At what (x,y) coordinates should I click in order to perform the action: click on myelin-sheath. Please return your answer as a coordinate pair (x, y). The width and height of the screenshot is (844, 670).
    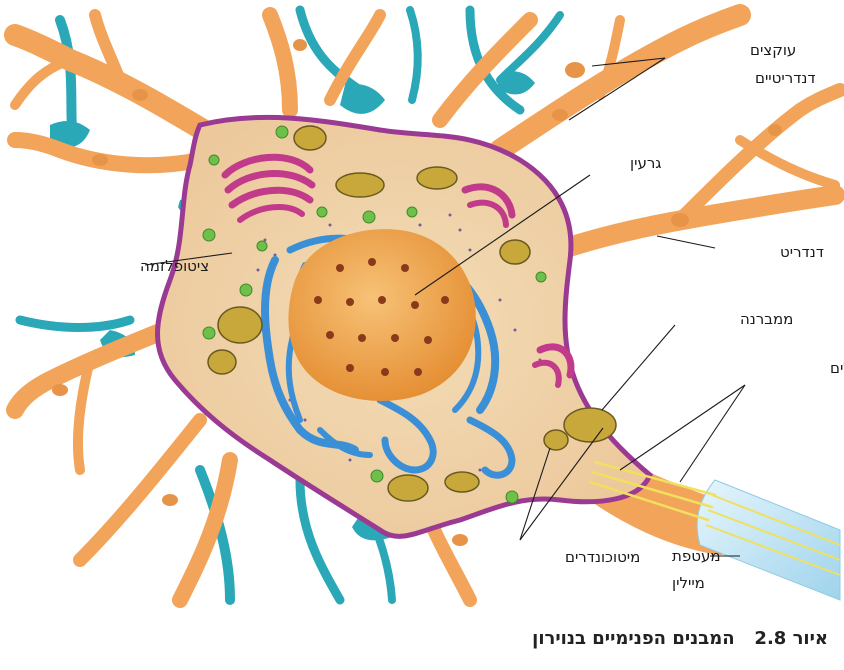
    Looking at the image, I should click on (768, 540).